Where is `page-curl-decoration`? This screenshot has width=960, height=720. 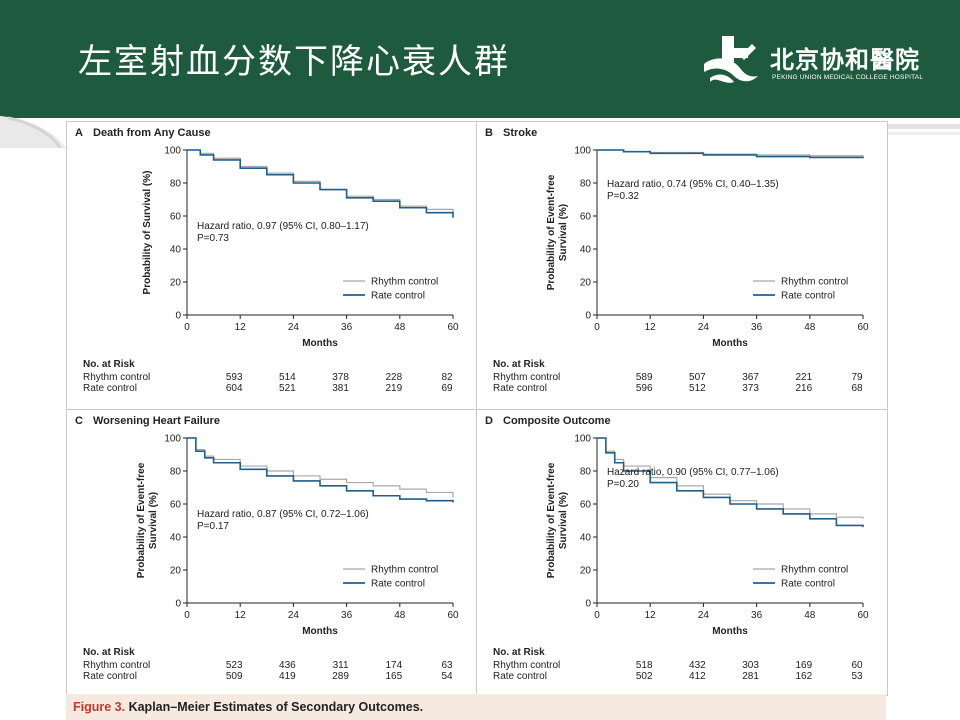
page-curl-decoration is located at coordinates (480, 132).